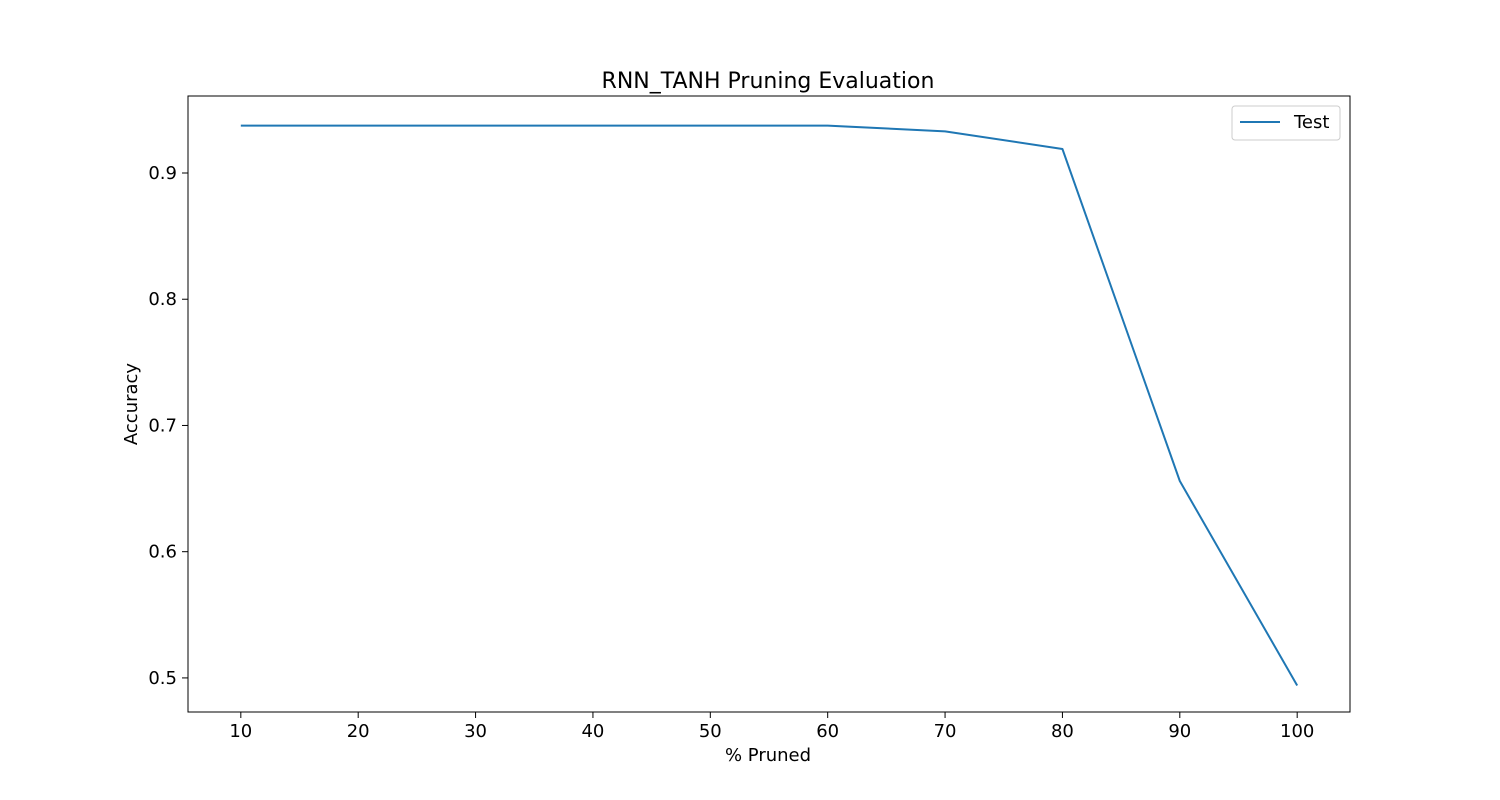 Image resolution: width=1500 pixels, height=800 pixels. What do you see at coordinates (827, 731) in the screenshot?
I see `x-tick-label: 60` at bounding box center [827, 731].